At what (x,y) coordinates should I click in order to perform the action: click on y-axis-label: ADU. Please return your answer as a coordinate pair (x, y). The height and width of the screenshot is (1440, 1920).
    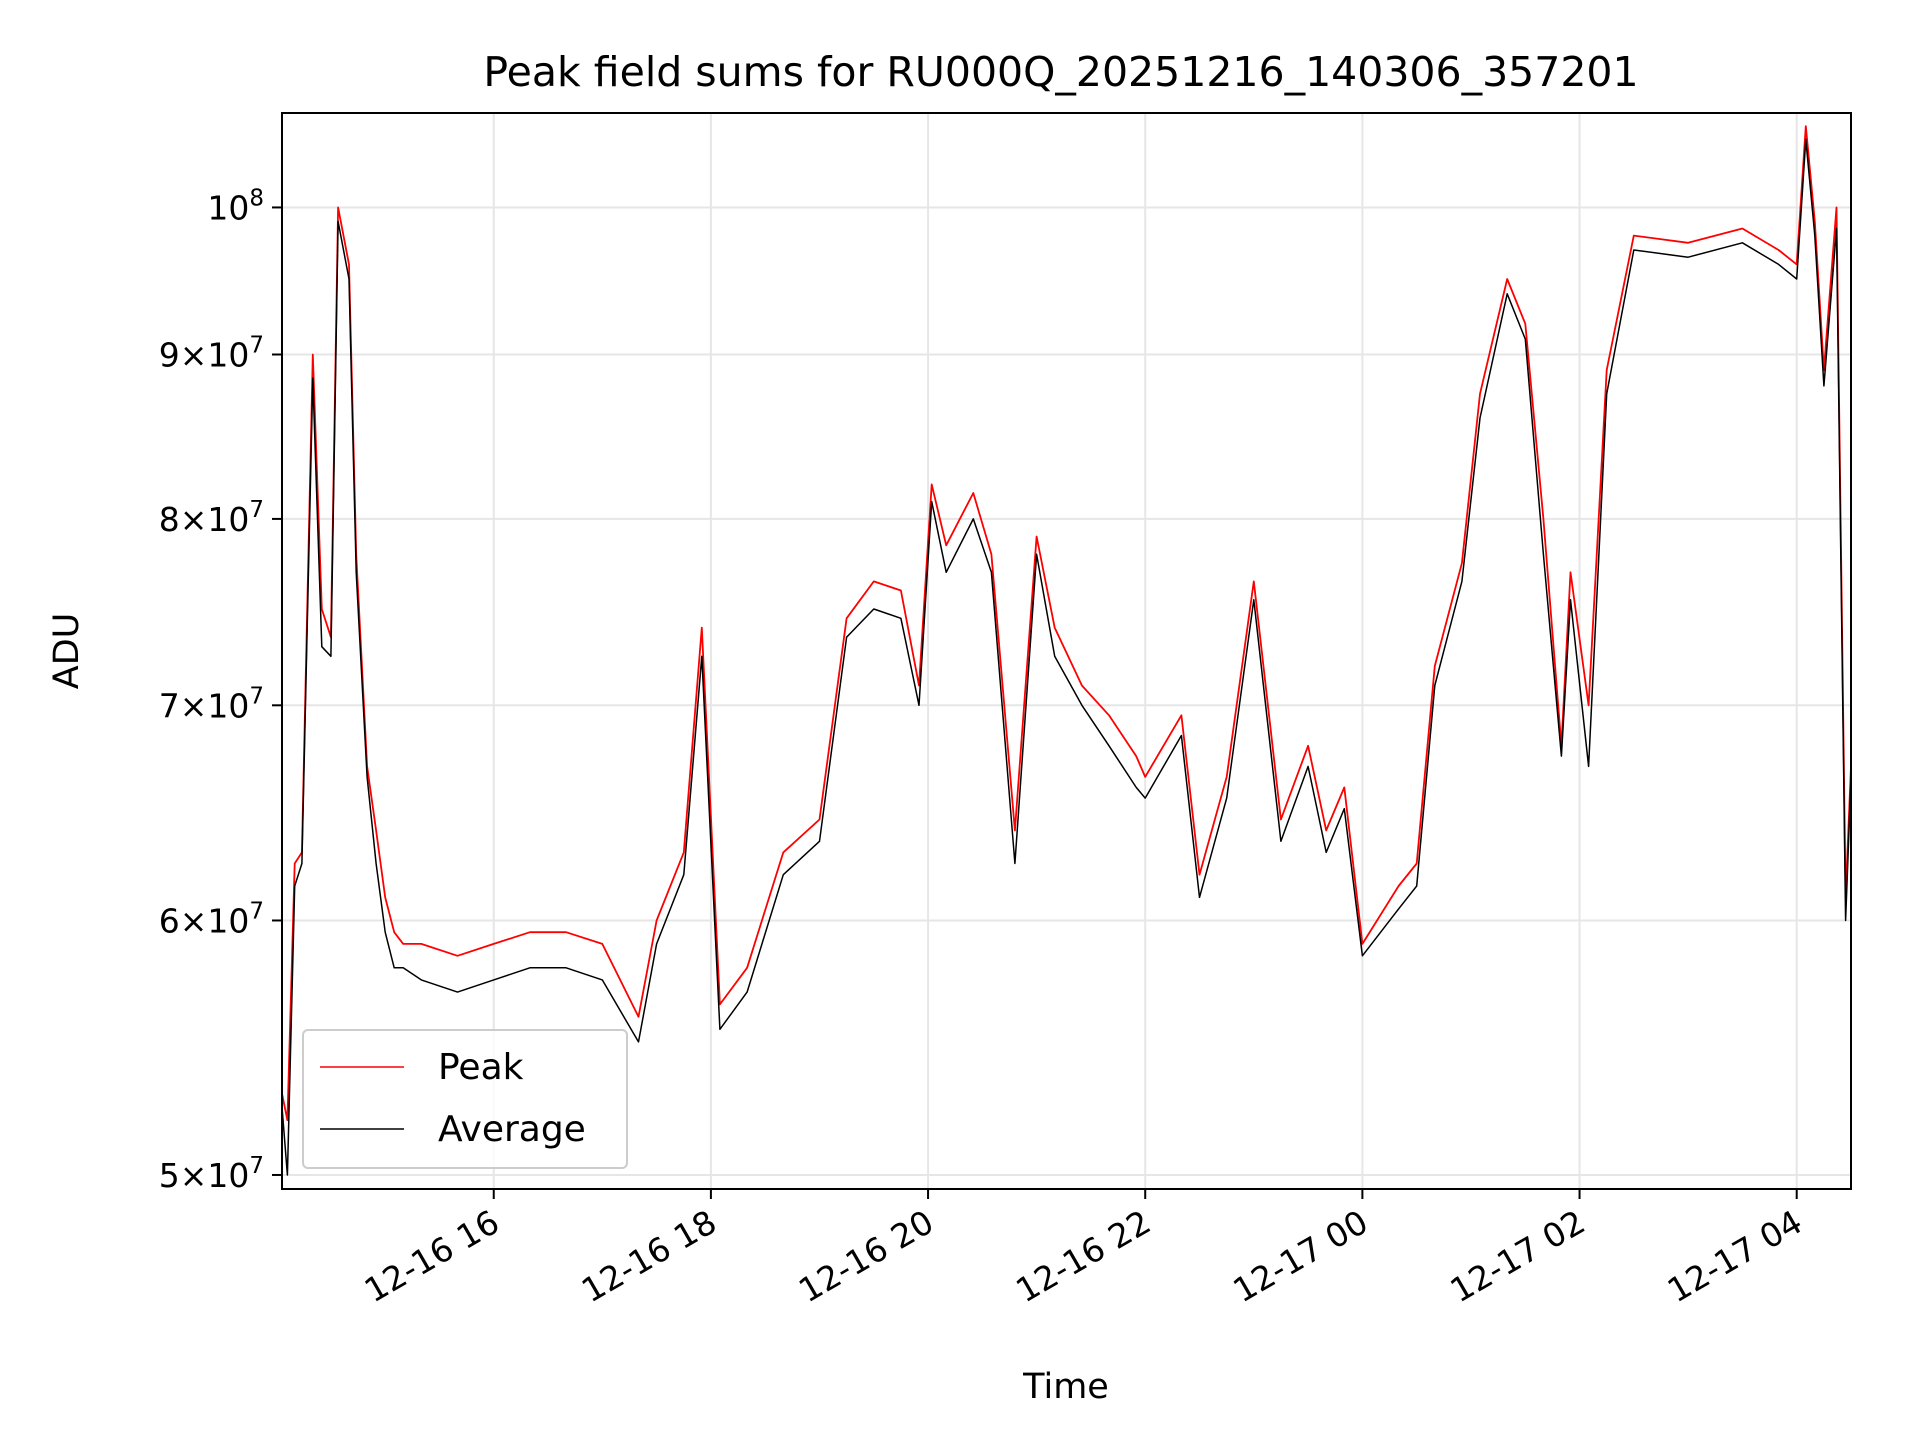
    Looking at the image, I should click on (67, 651).